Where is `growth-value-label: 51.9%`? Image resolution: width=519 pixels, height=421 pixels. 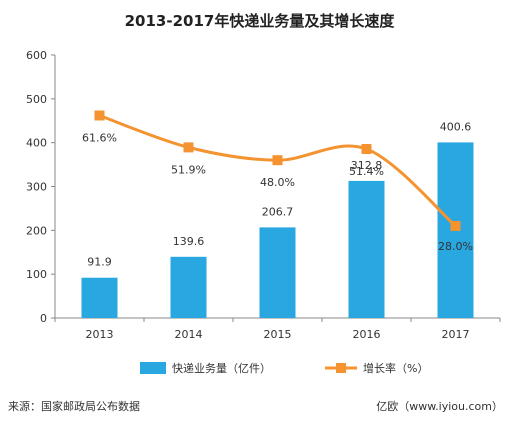
growth-value-label: 51.9% is located at coordinates (188, 169).